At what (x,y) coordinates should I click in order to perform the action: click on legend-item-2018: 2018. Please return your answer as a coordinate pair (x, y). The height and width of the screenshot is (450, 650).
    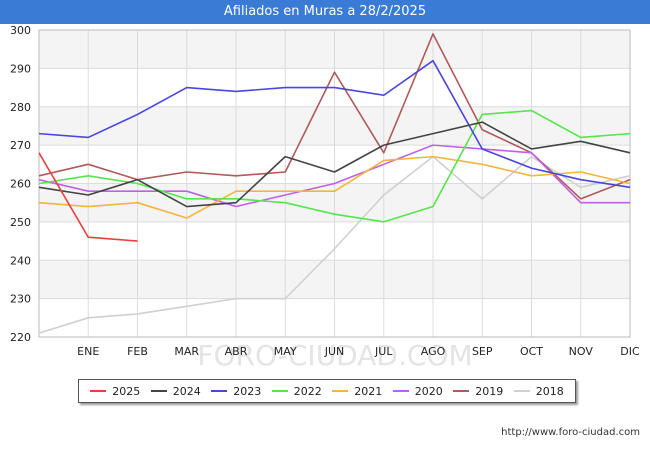
    Looking at the image, I should click on (538, 391).